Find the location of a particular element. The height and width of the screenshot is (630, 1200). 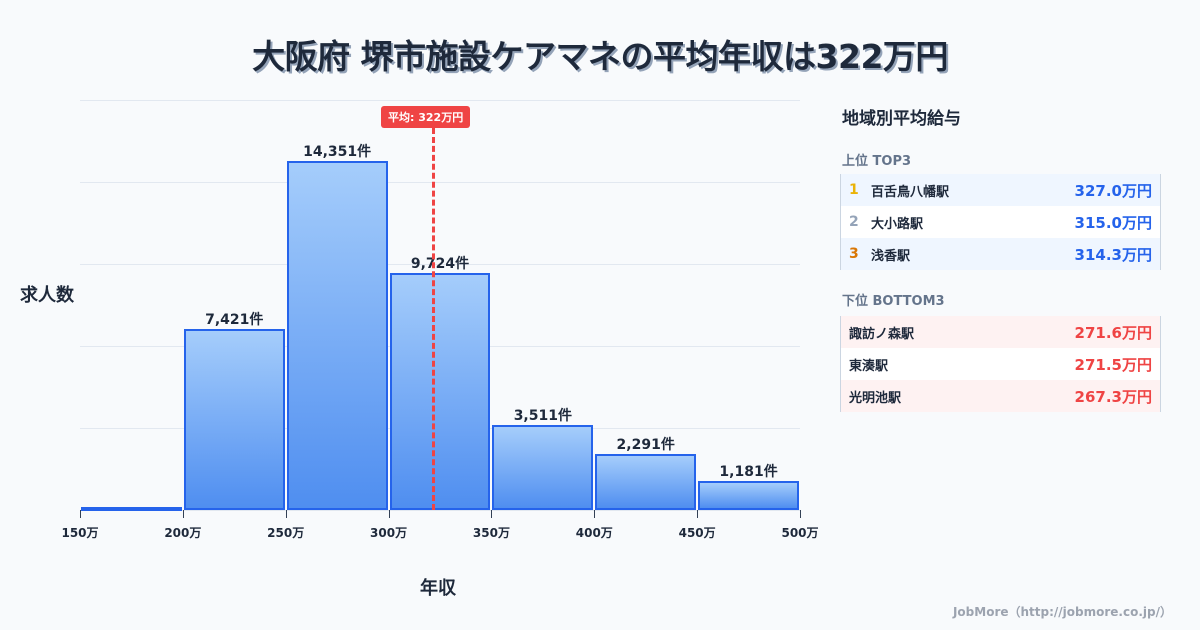

x-axis-line is located at coordinates (440, 510).